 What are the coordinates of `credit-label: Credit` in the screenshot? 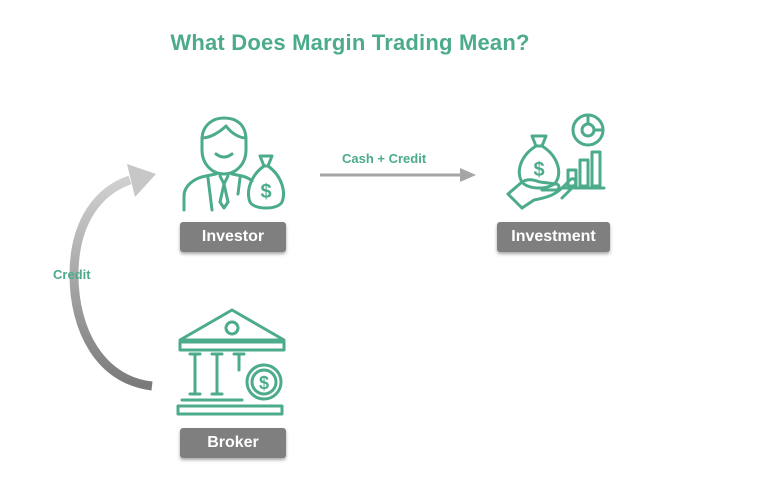 It's located at (72, 274).